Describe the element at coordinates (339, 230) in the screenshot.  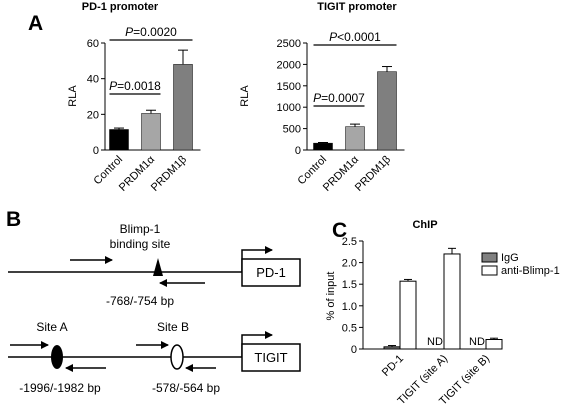
I see `panel-label-c: C` at that location.